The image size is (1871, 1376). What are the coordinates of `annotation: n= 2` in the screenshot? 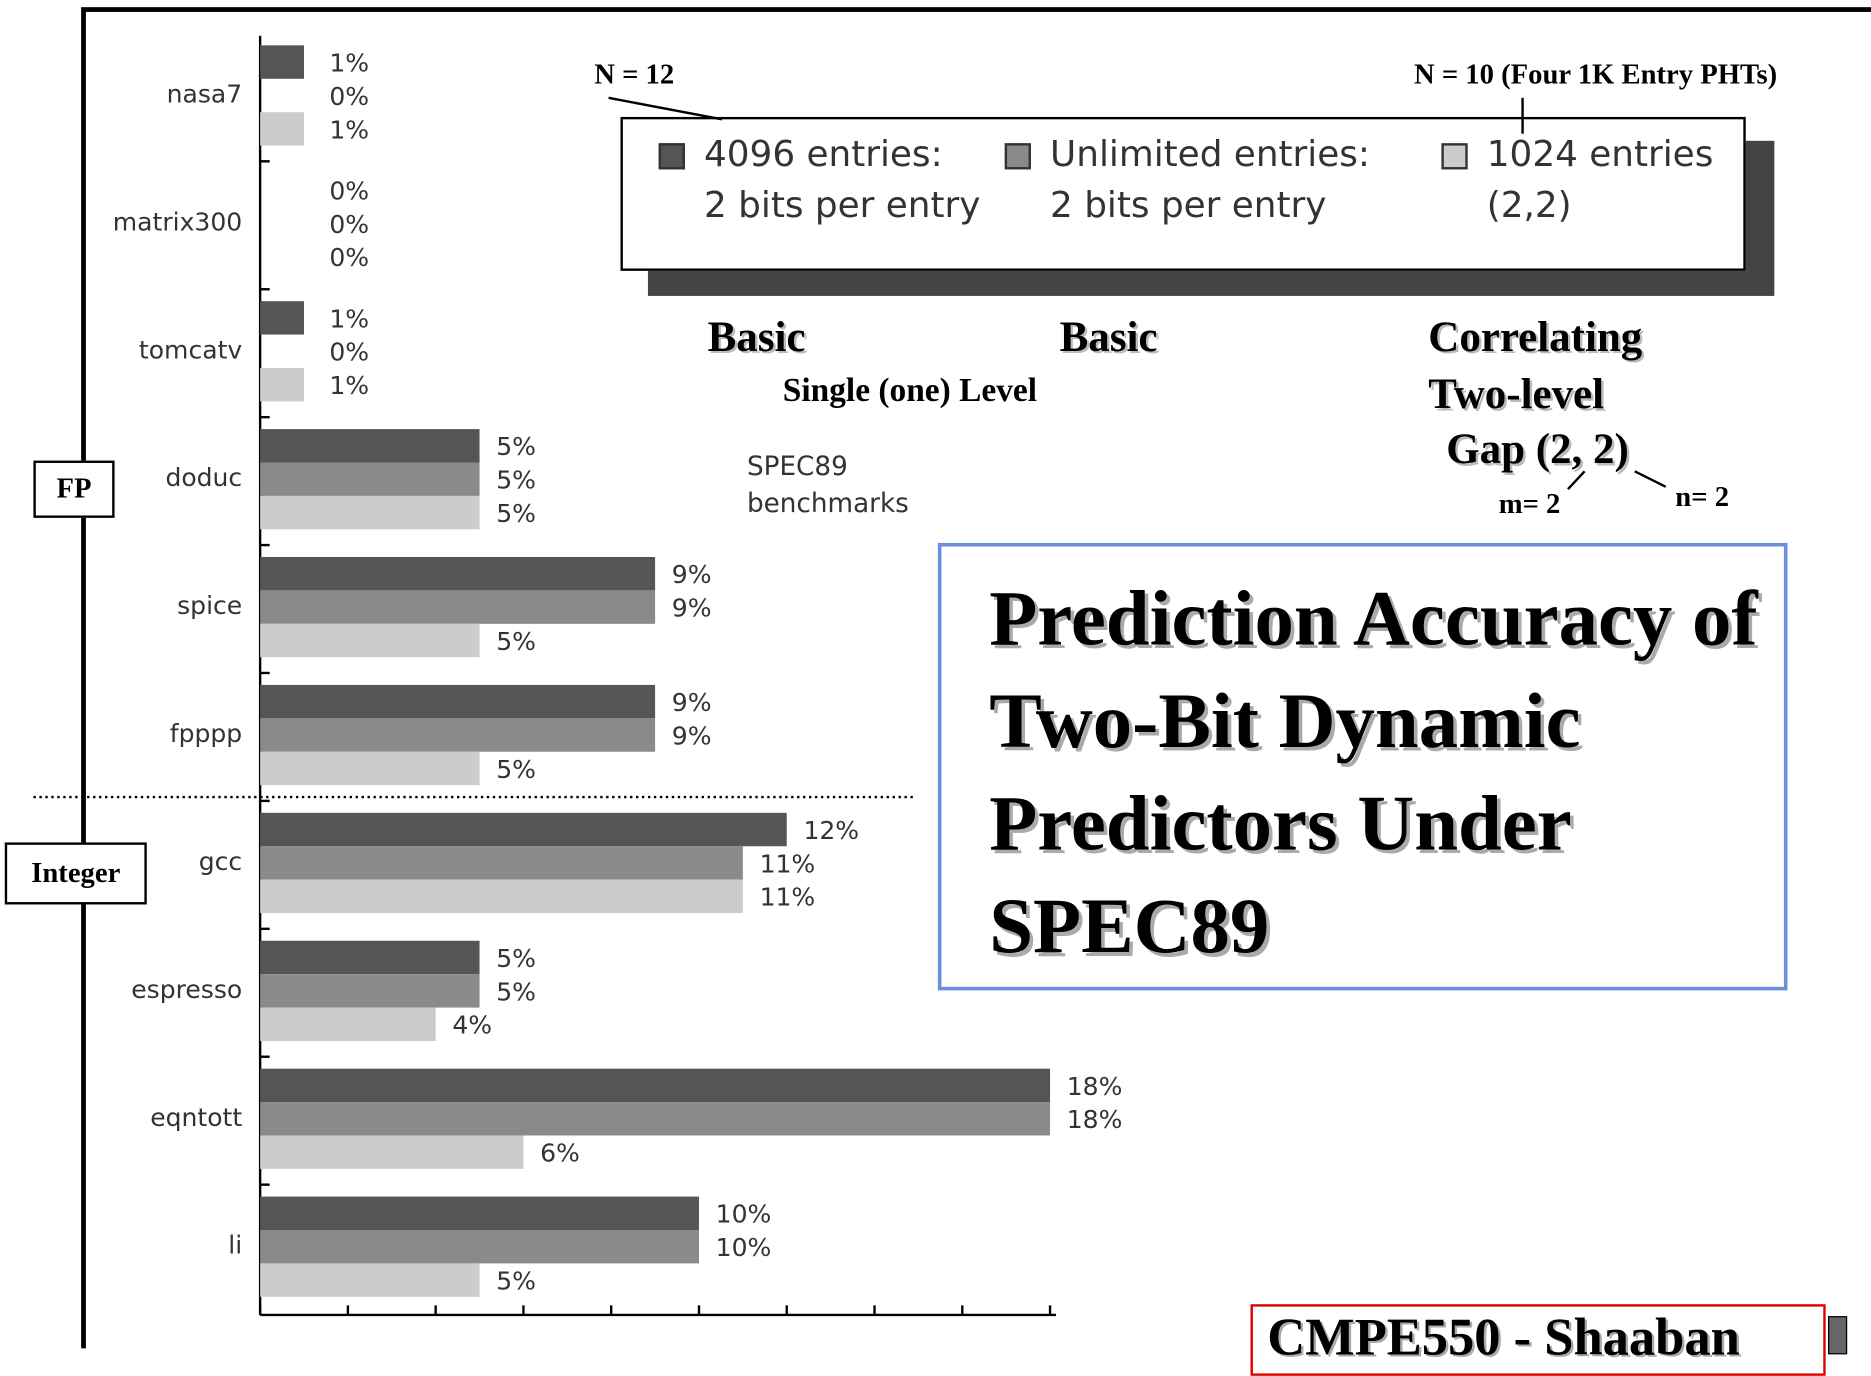 It's located at (1702, 498).